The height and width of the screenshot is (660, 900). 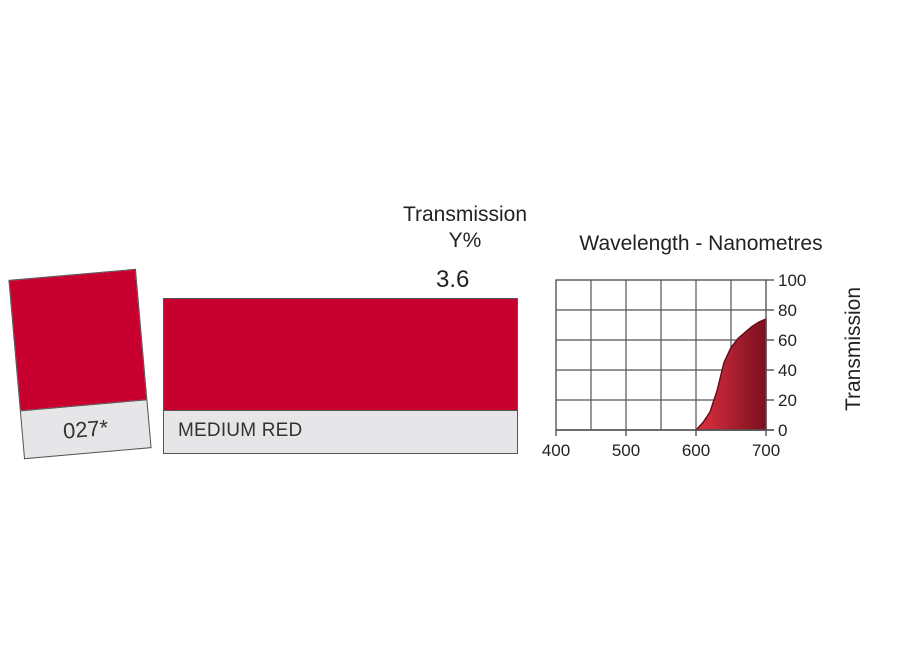 What do you see at coordinates (626, 450) in the screenshot?
I see `x-tick-label: 500` at bounding box center [626, 450].